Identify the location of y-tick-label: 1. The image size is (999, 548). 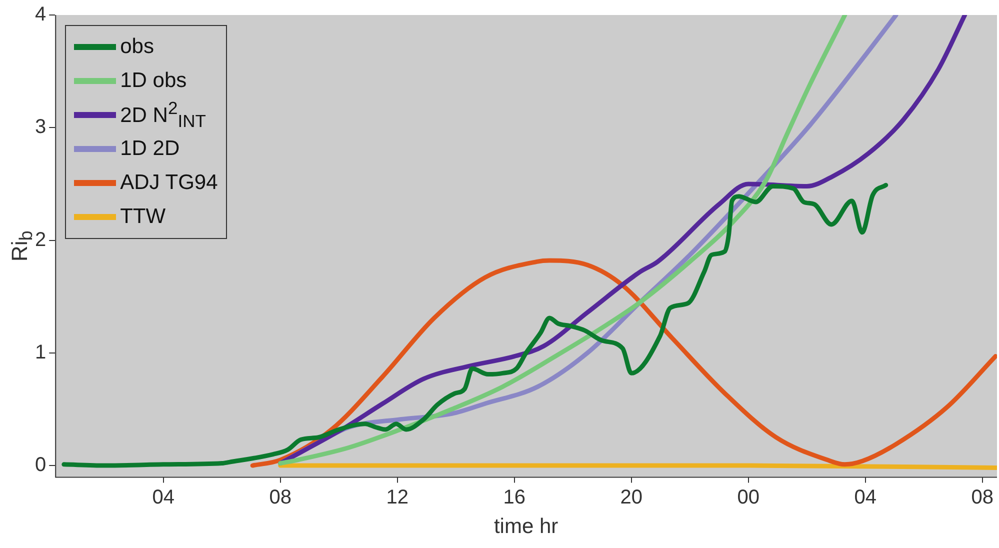
(40, 352).